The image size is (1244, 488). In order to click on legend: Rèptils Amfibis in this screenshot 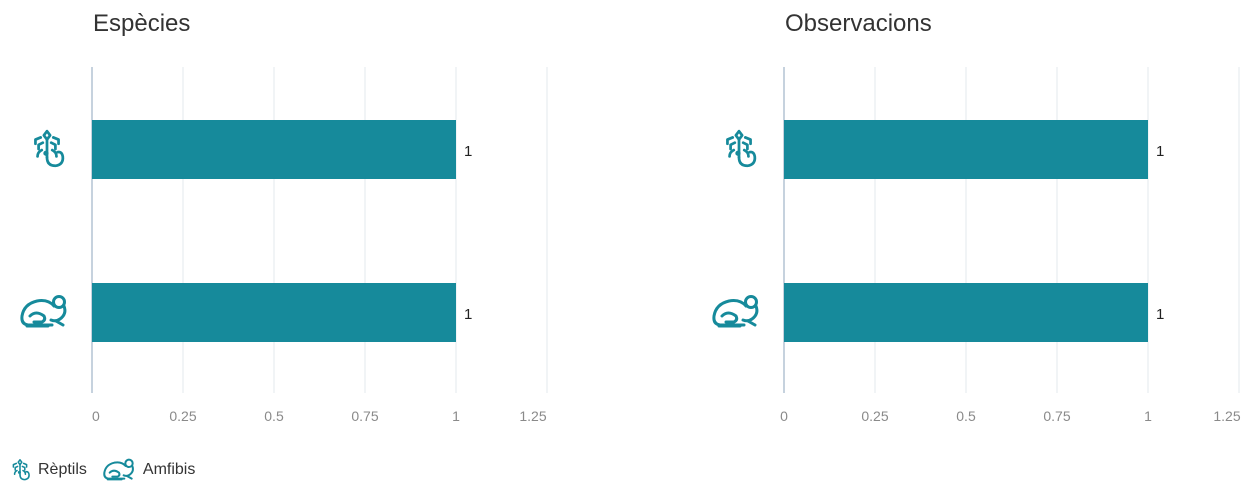, I will do `click(101, 470)`.